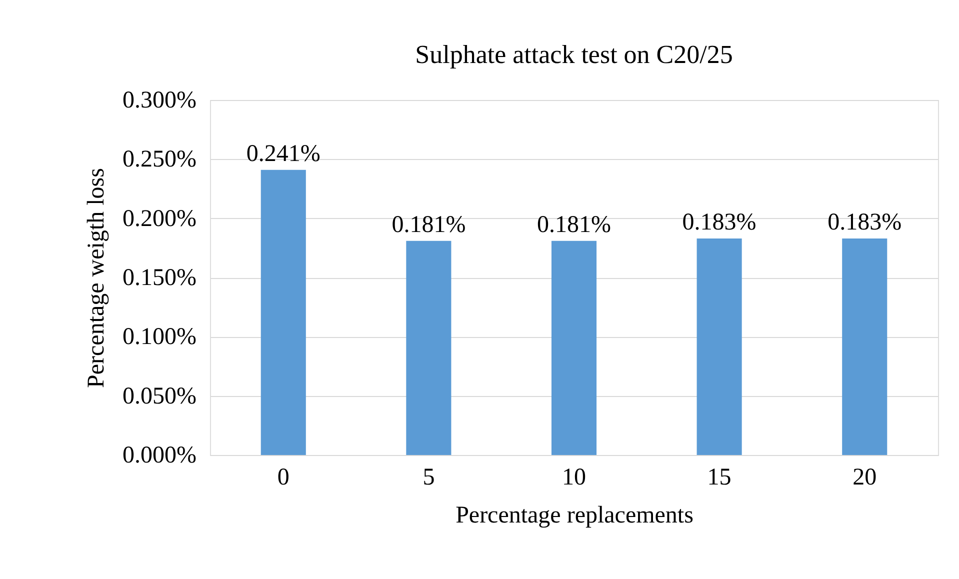  I want to click on y-tick-label: 0.000%, so click(159, 455).